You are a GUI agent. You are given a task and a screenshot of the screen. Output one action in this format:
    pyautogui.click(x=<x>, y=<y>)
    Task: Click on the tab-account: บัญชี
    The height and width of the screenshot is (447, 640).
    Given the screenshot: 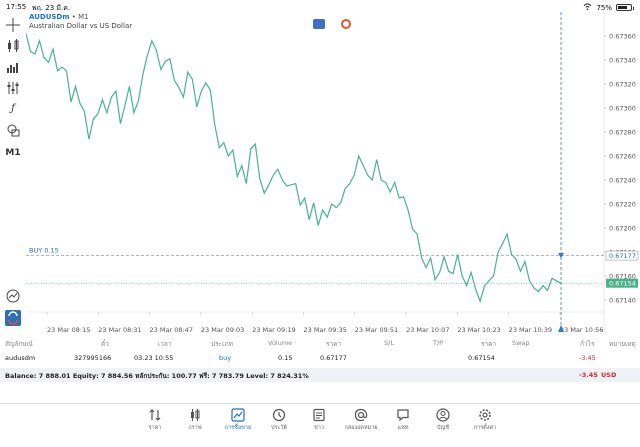 What is the action you would take?
    pyautogui.click(x=443, y=420)
    